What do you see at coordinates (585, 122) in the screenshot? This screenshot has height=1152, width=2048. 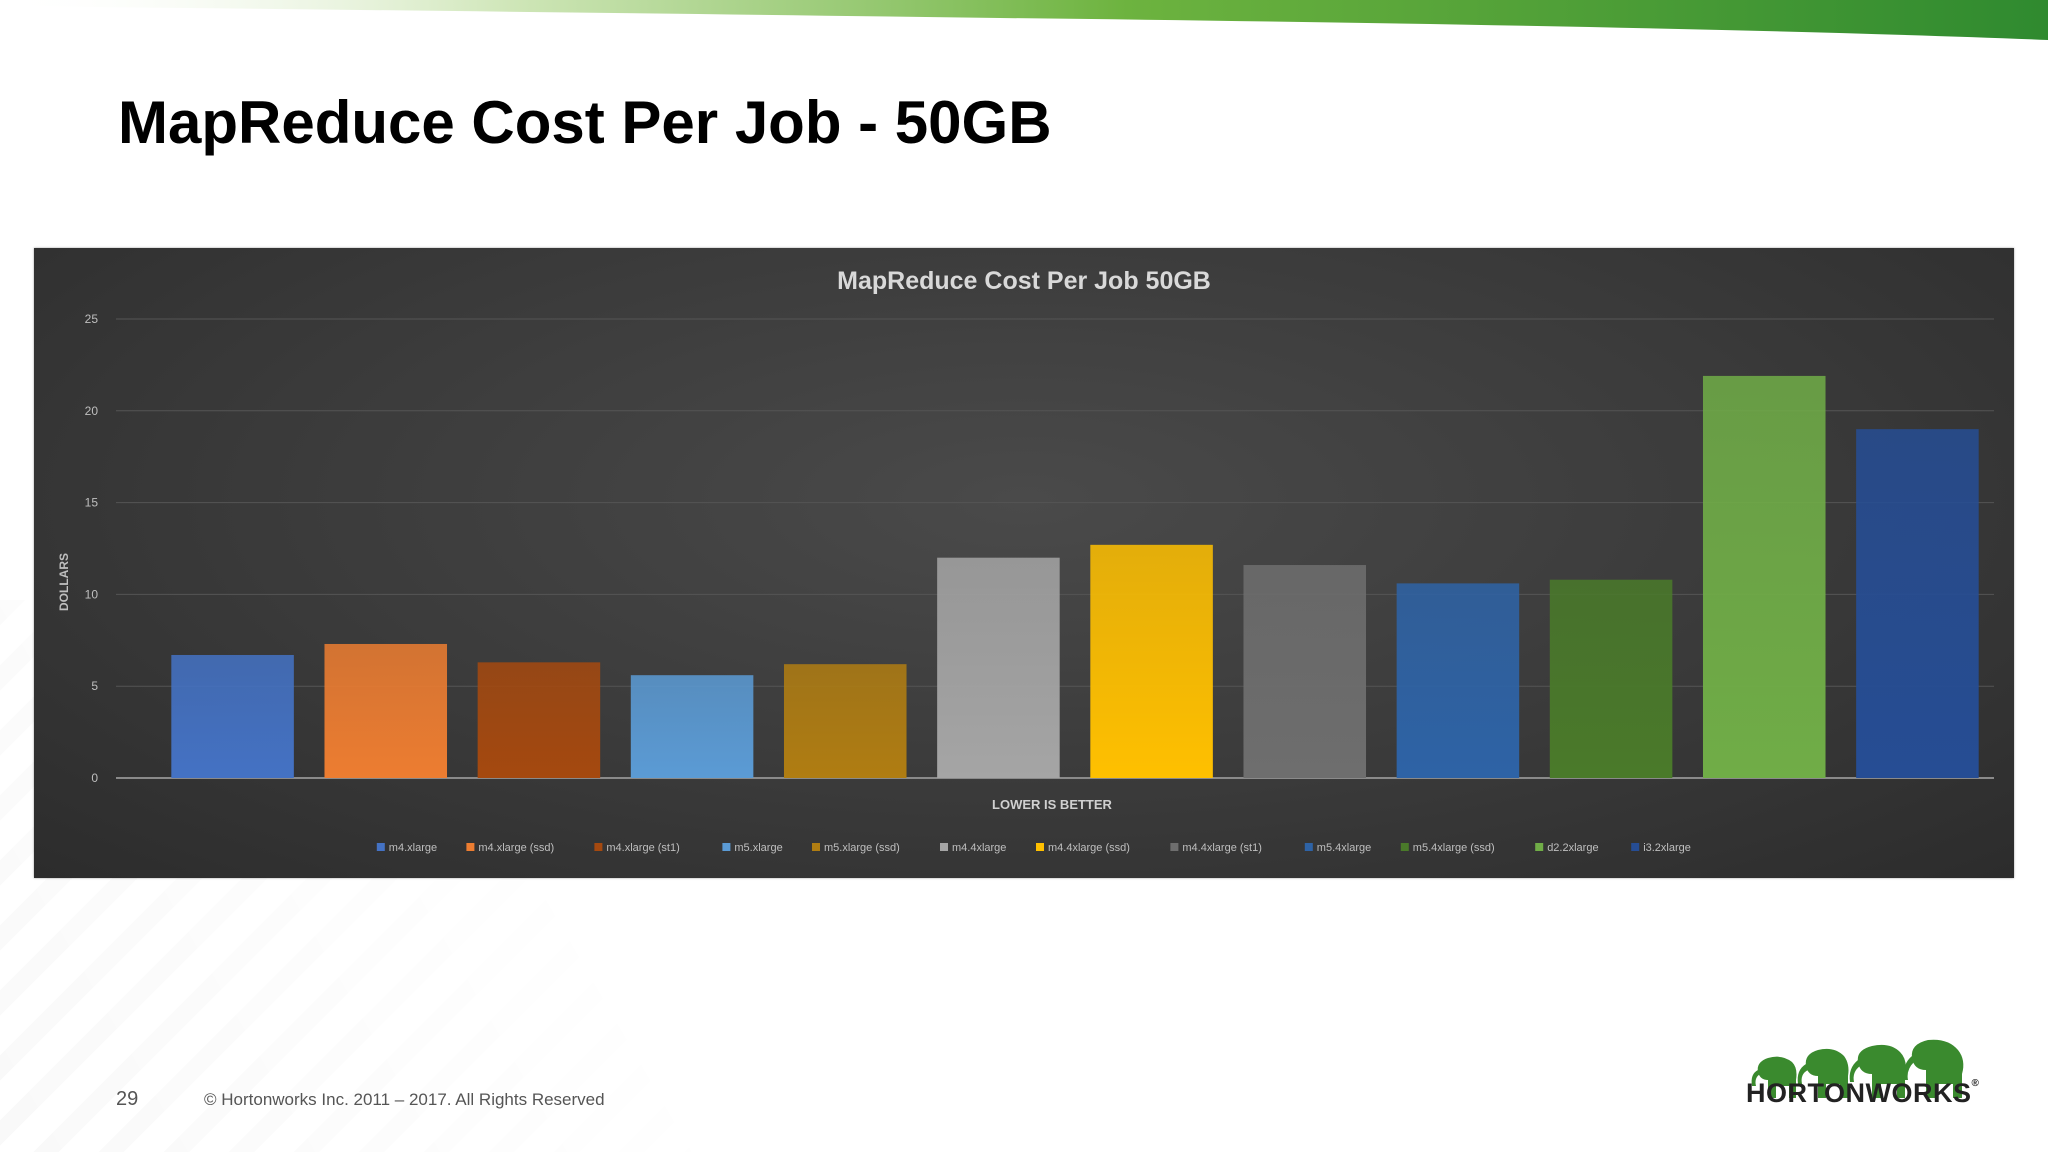 I see `slide-title: MapReduce Cost Per Job - 50GB` at bounding box center [585, 122].